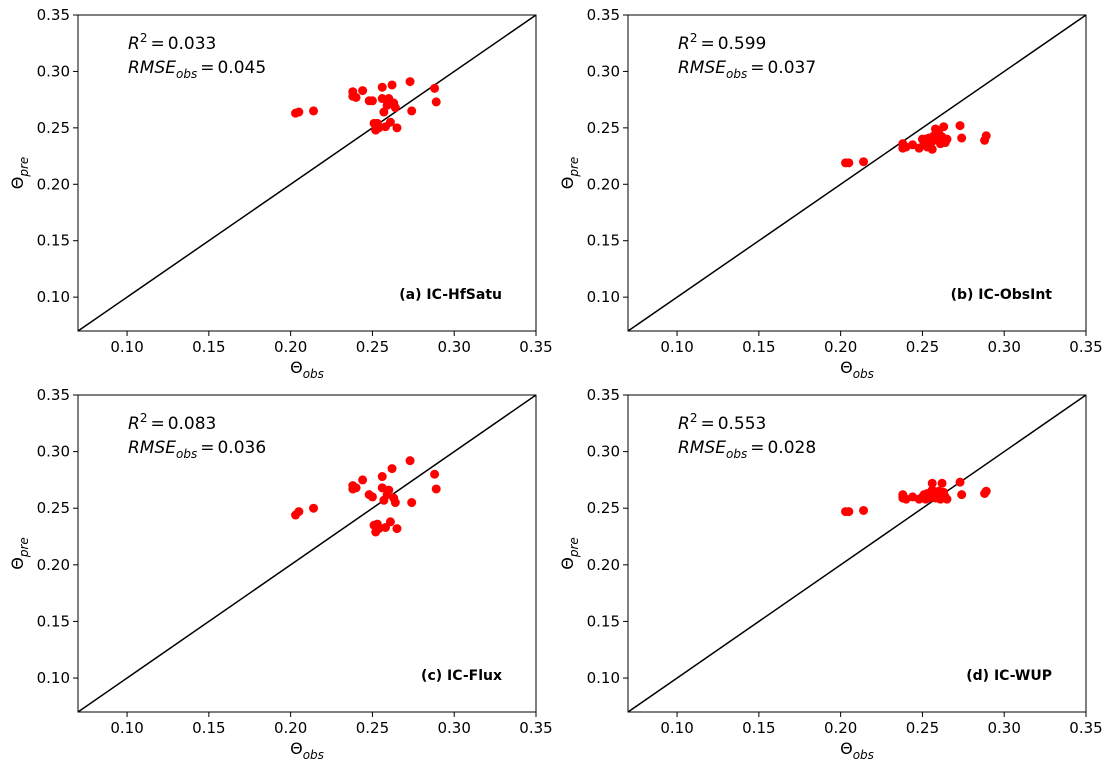 The height and width of the screenshot is (767, 1108). I want to click on stat-annotation: RMSEobs = 0.028, so click(747, 449).